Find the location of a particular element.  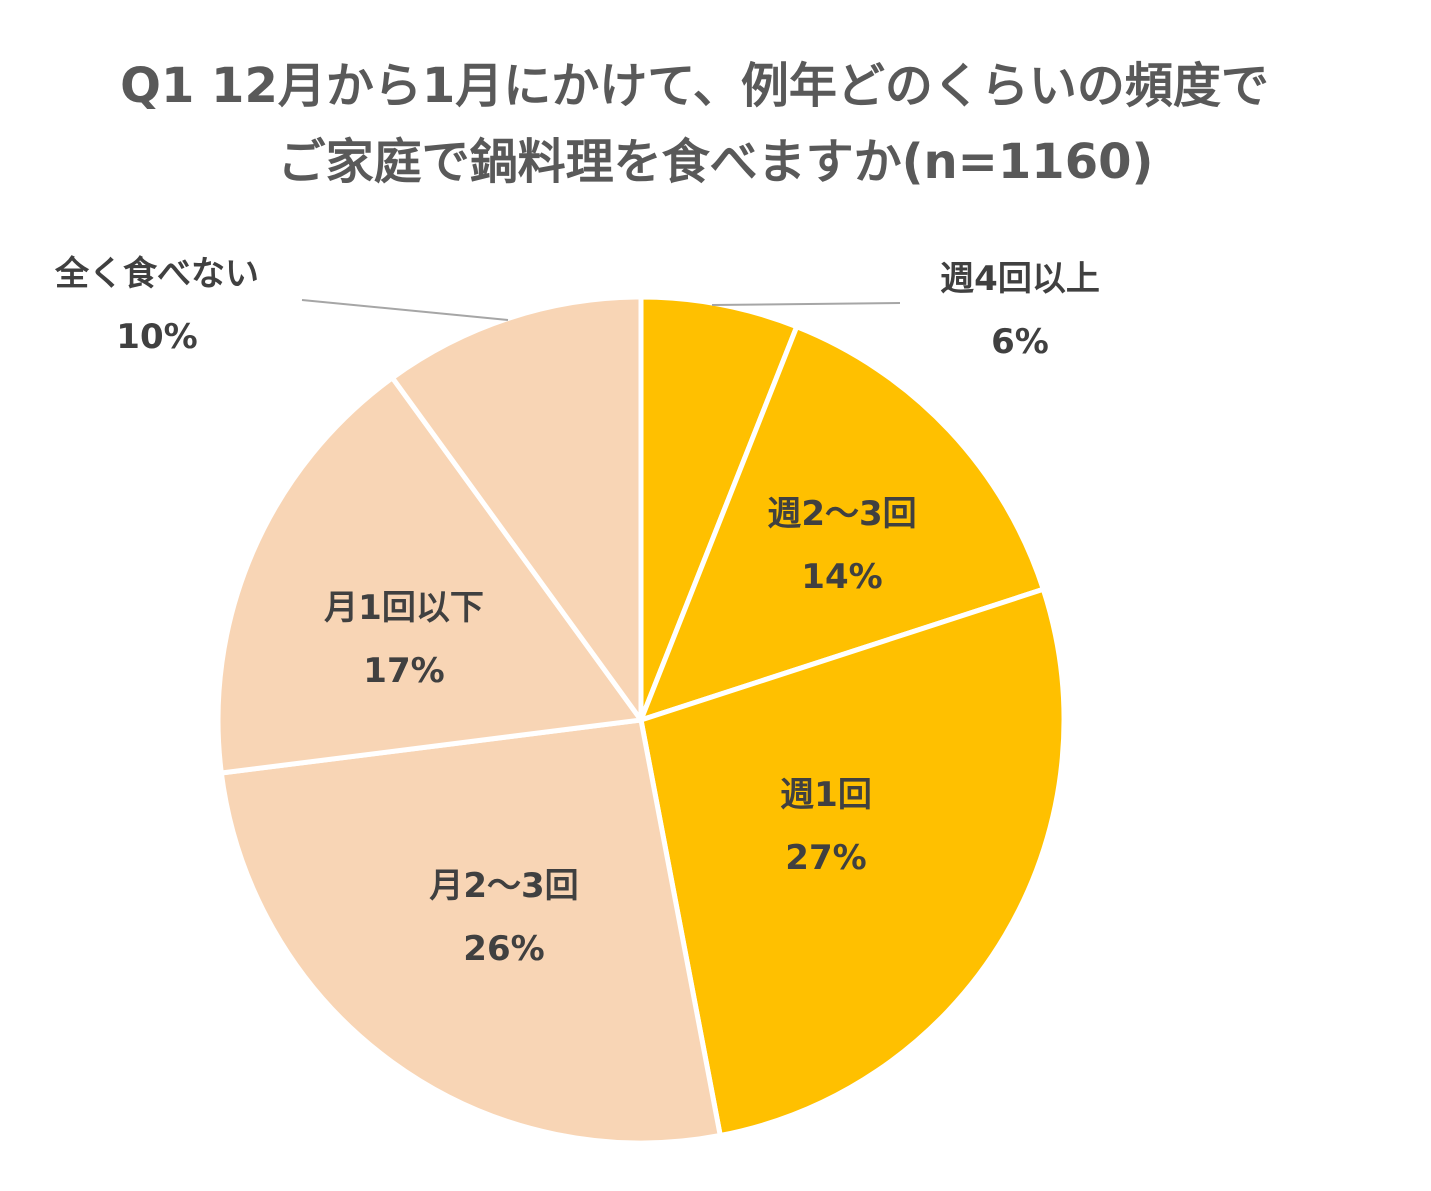

title-line-1: Q1 12月から1月にかけて、例年どのくらいの頻度で is located at coordinates (694, 86).